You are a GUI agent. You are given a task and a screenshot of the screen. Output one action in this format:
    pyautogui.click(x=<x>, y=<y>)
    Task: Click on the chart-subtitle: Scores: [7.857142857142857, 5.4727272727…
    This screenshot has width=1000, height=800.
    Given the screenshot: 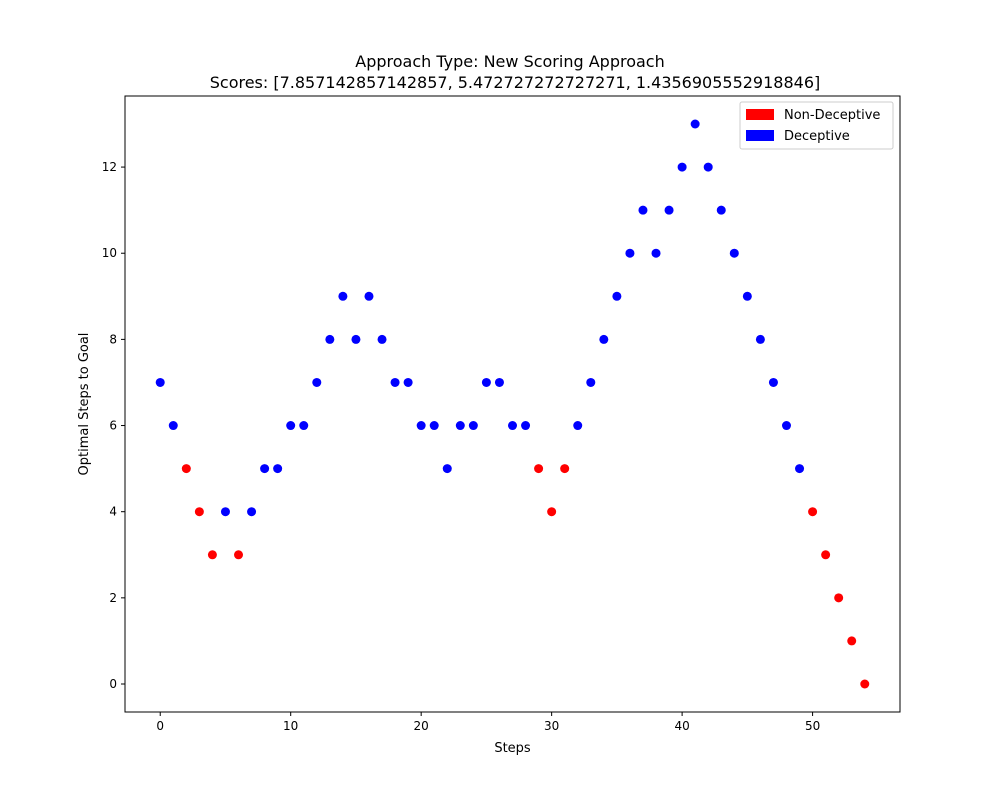 What is the action you would take?
    pyautogui.click(x=515, y=82)
    